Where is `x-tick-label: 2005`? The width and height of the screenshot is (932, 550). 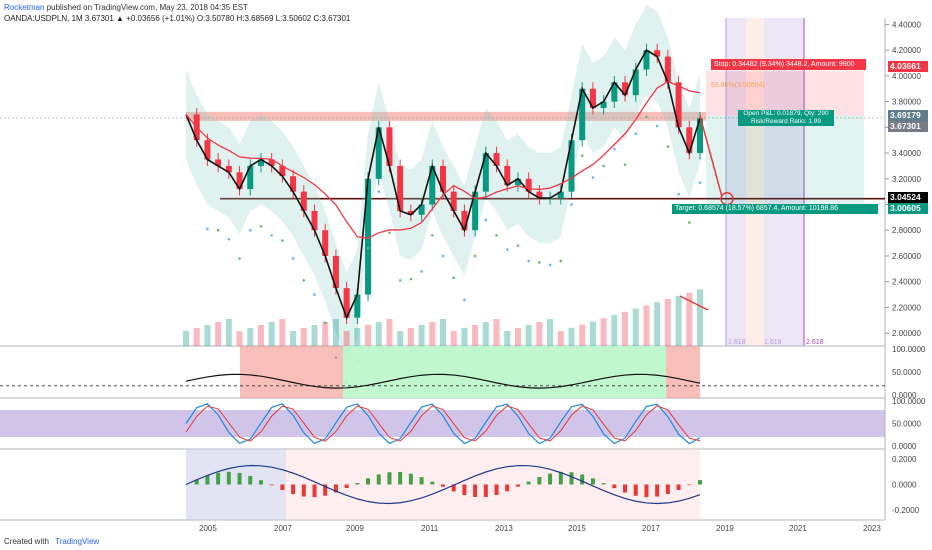
x-tick-label: 2005 is located at coordinates (208, 528).